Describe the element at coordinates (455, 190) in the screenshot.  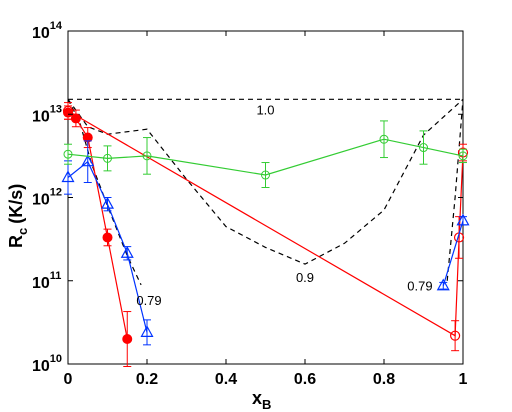
I see `contour-line` at that location.